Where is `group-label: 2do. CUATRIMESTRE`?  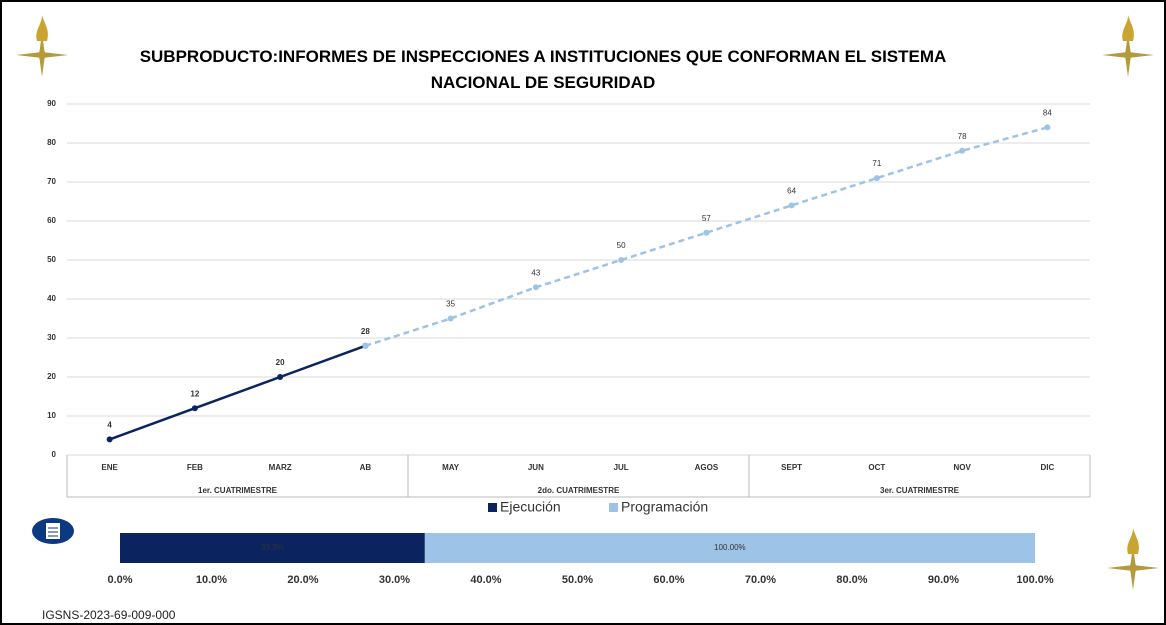 group-label: 2do. CUATRIMESTRE is located at coordinates (579, 490).